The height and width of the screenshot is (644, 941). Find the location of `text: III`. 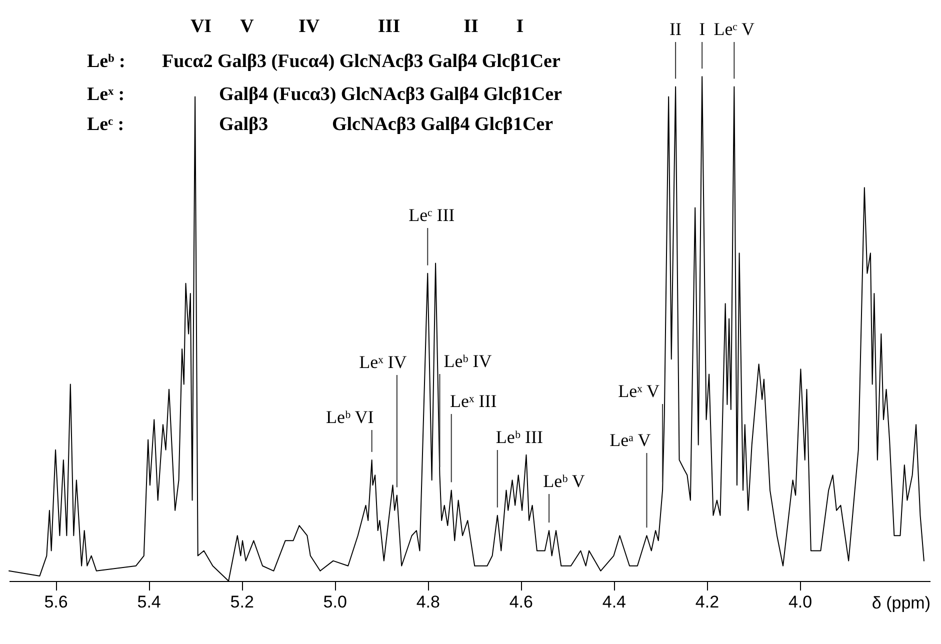

text: III is located at coordinates (389, 26).